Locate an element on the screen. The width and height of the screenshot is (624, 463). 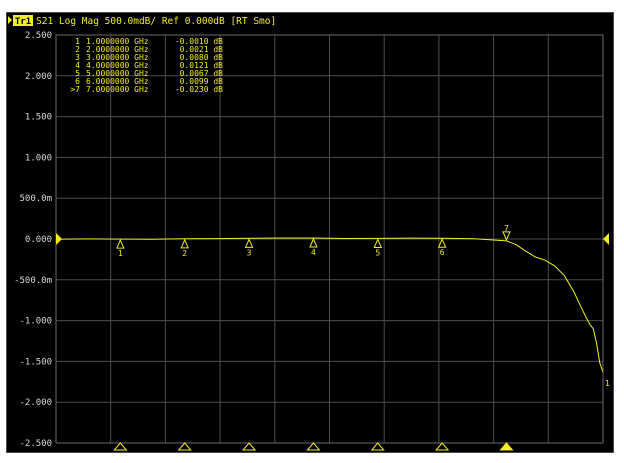
marker-layer: 1 2 3 4 5 6 7 is located at coordinates (332, 241).